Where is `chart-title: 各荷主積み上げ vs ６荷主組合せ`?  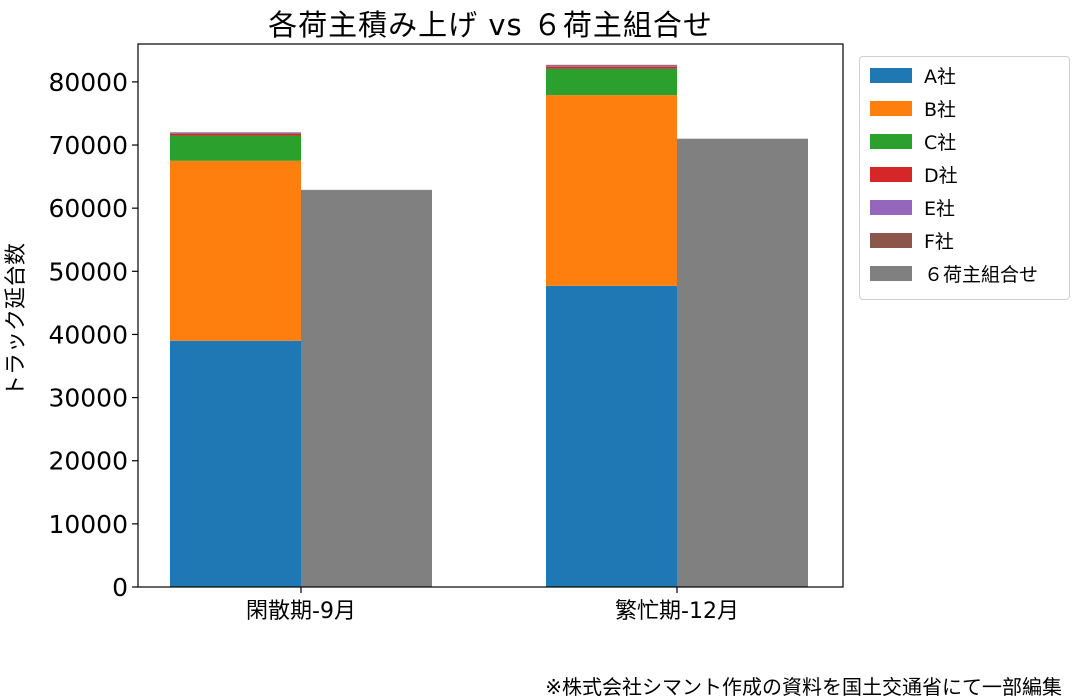 chart-title: 各荷主積み上げ vs ６荷主組合せ is located at coordinates (490, 25).